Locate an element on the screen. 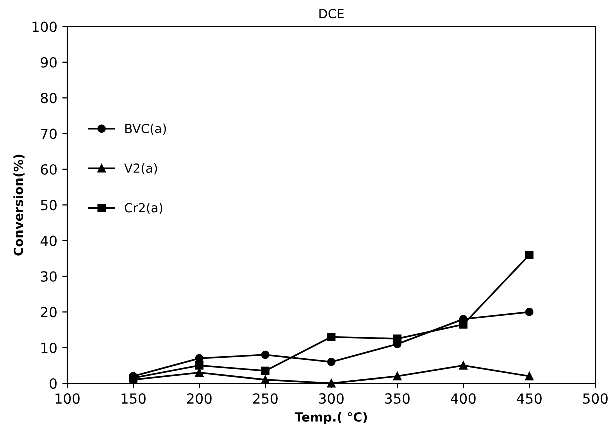  y-axis-title: Conversion(%) is located at coordinates (19, 205).